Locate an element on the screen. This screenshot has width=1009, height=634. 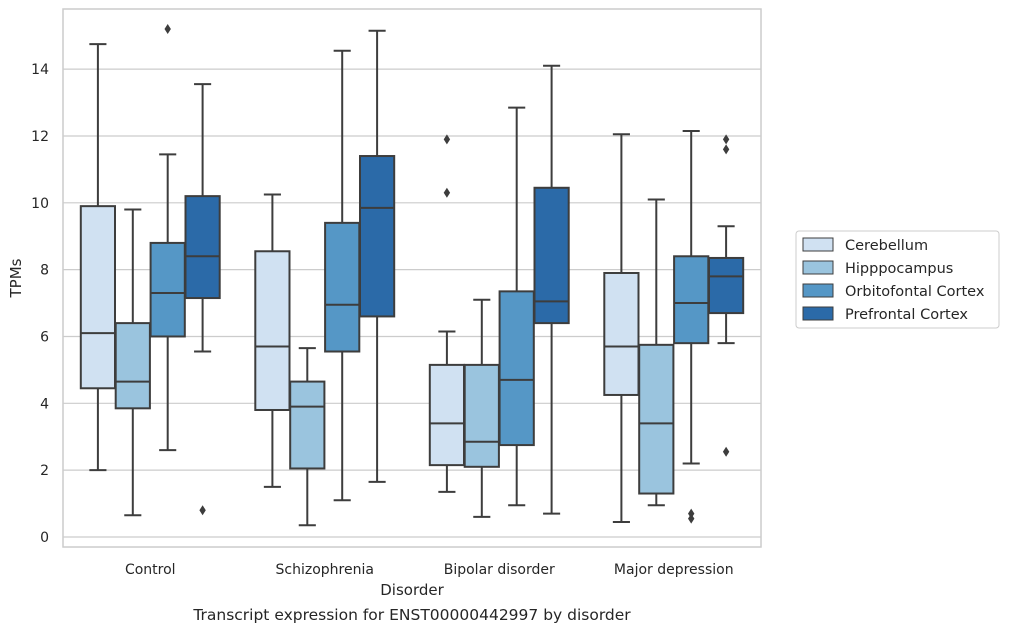
x-tick-label: Control is located at coordinates (150, 570).